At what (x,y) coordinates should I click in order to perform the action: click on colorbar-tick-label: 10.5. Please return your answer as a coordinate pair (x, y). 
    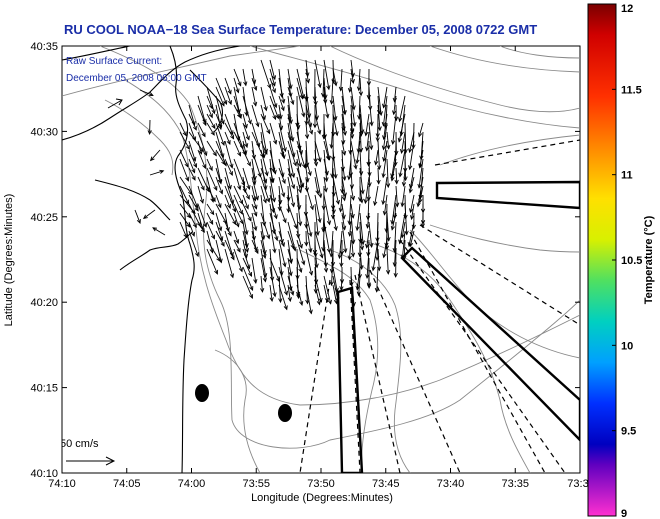
    Looking at the image, I should click on (631, 261).